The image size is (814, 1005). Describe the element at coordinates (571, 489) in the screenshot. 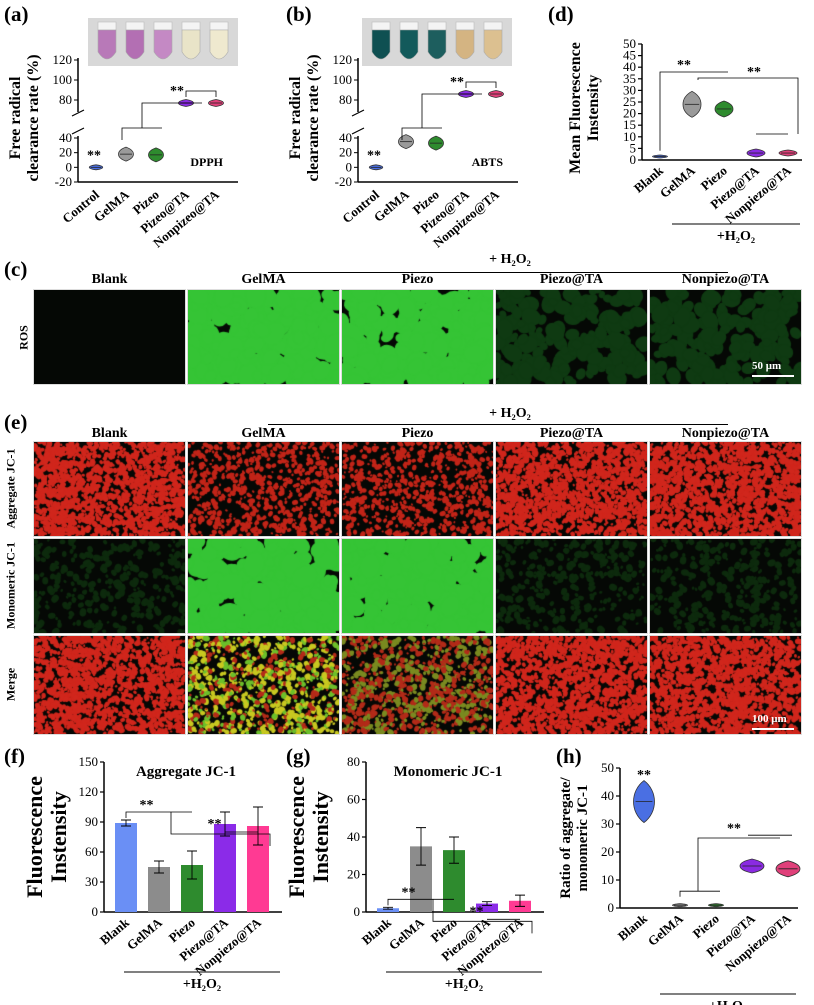

I see `e-agg-piezo-ta-image` at that location.